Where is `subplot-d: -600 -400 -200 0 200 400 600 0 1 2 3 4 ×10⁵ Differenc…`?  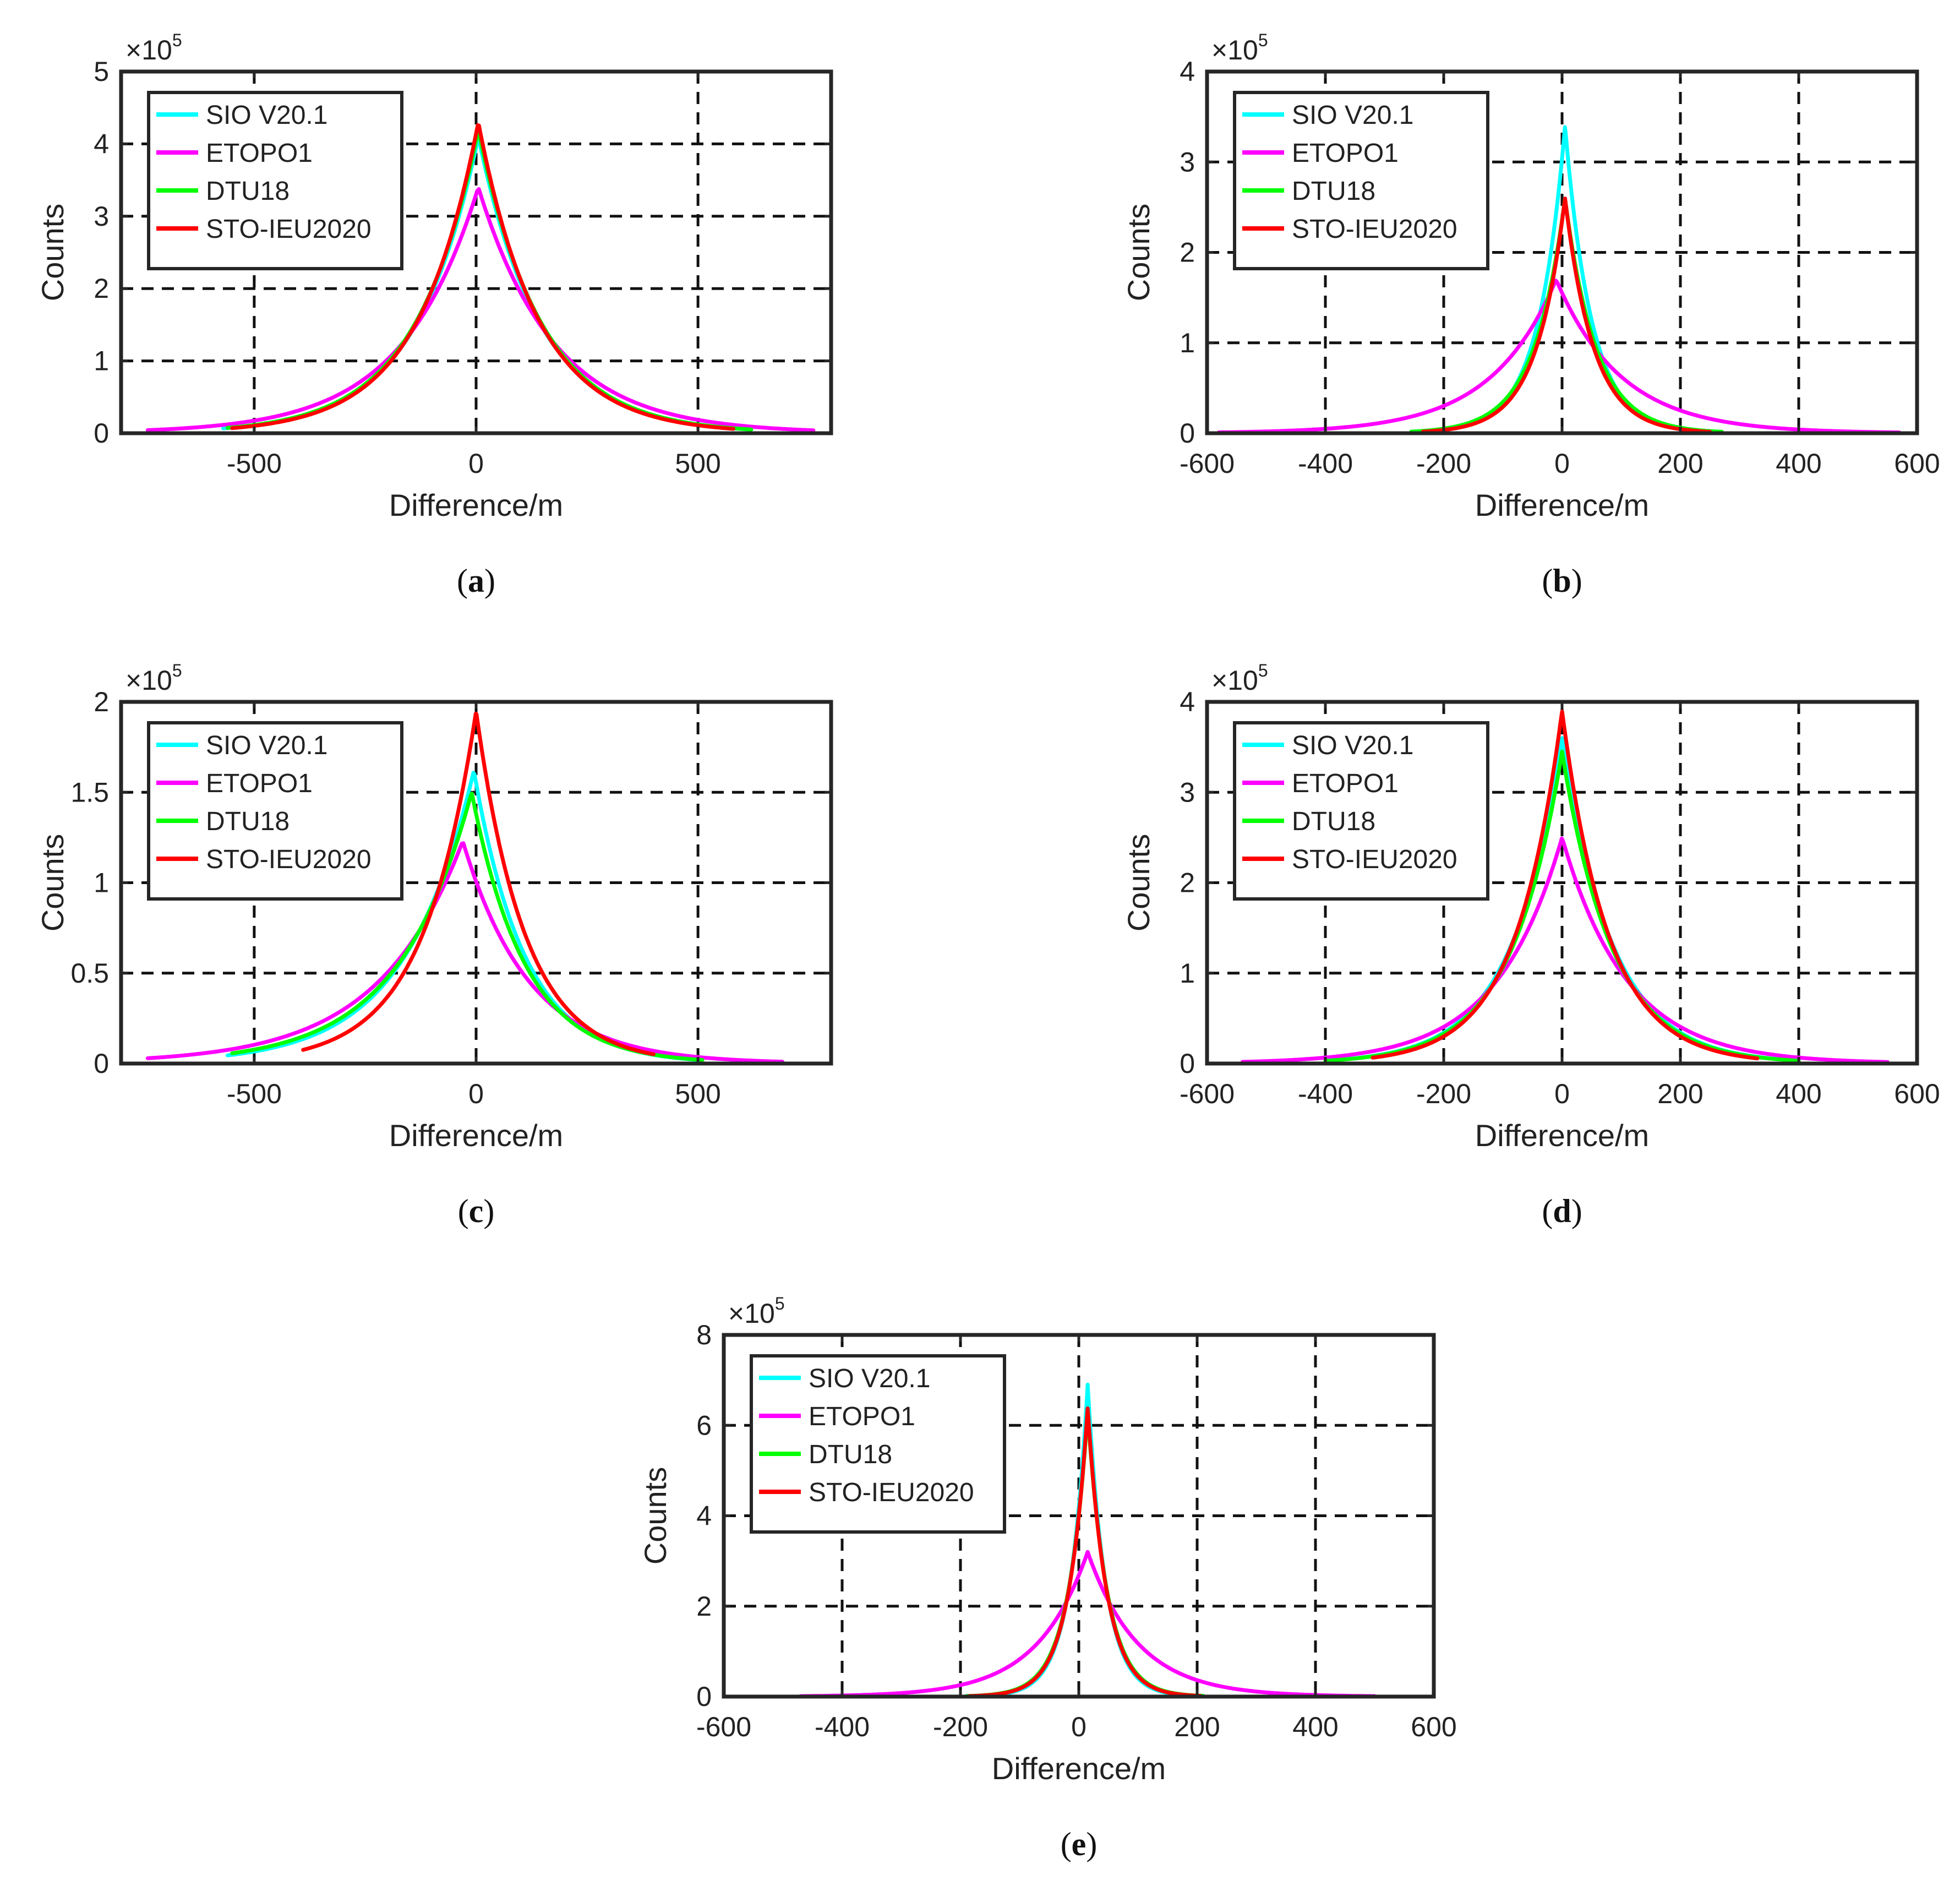 subplot-d: -600 -400 -200 0 200 400 600 0 1 2 3 4 ×10⁵ Differenc… is located at coordinates (1531, 945).